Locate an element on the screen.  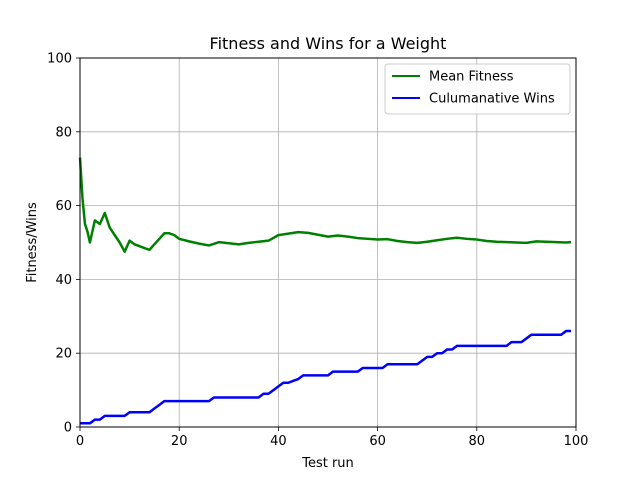
y-tick-label: 80 is located at coordinates (63, 132).